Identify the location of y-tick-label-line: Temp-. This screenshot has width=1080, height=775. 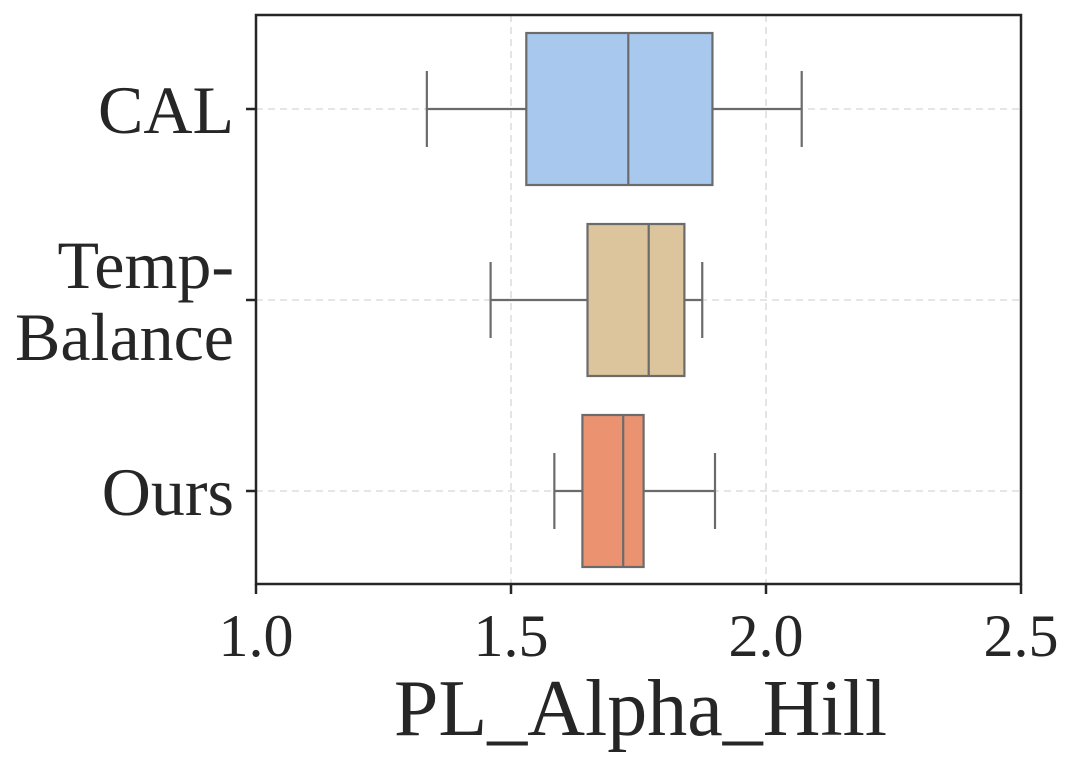
(145, 265).